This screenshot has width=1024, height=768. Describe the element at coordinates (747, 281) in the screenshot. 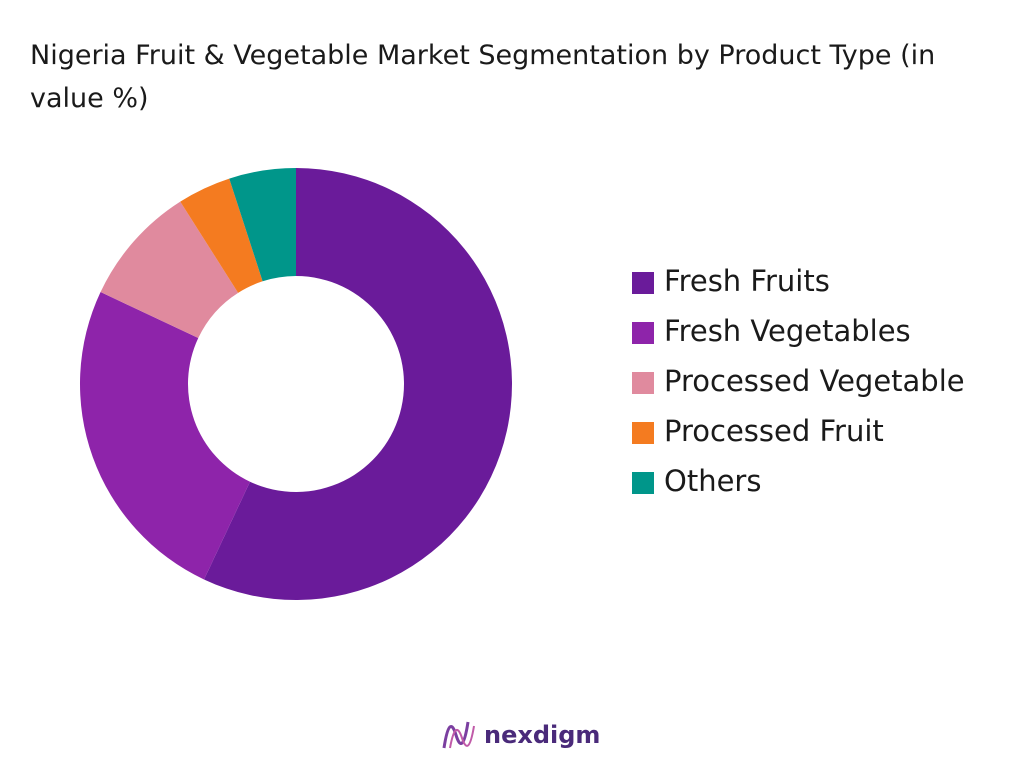

I see `legend-label: Fresh Fruits` at that location.